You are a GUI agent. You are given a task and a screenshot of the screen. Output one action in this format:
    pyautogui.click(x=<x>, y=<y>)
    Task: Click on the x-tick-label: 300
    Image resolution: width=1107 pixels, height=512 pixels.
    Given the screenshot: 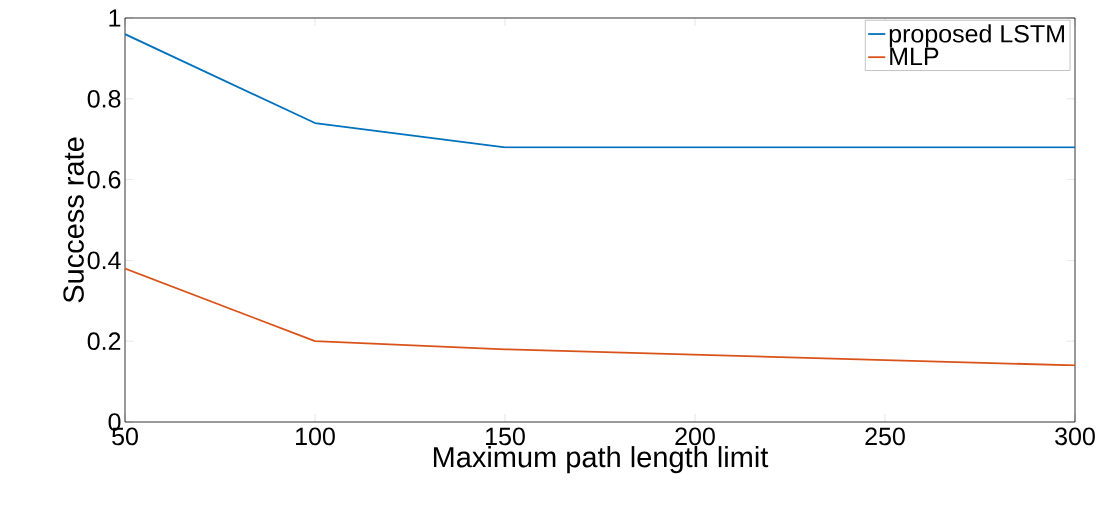 What is the action you would take?
    pyautogui.click(x=1075, y=436)
    